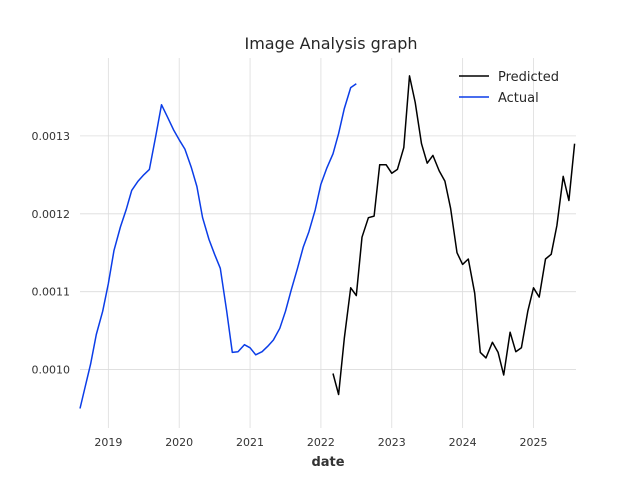 The width and height of the screenshot is (640, 480). I want to click on y-tick-label: 0.0011, so click(51, 292).